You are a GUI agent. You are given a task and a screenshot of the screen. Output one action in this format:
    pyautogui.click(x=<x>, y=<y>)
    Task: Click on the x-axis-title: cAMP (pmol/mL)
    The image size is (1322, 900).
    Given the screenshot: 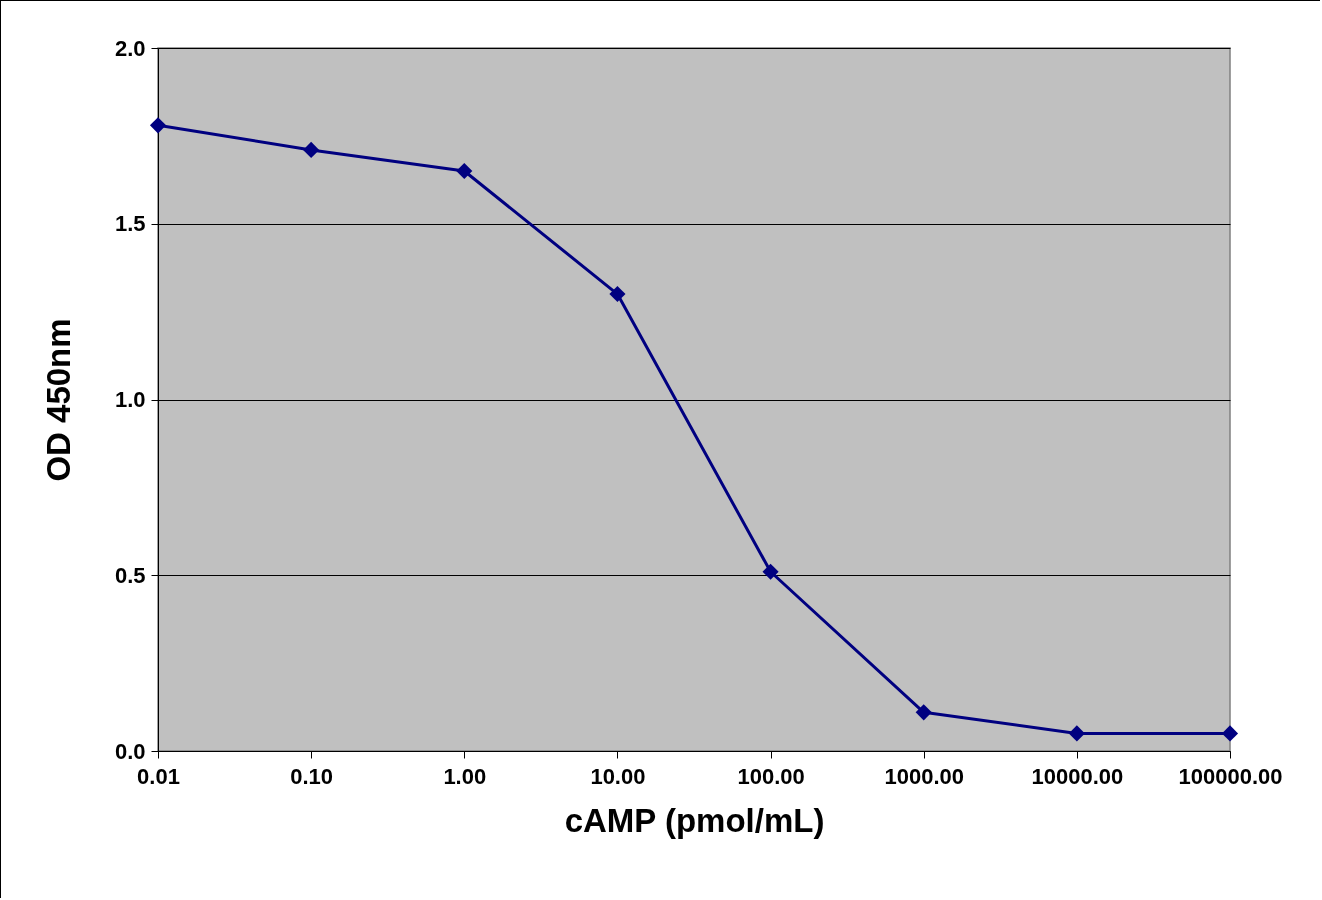 What is the action you would take?
    pyautogui.click(x=694, y=820)
    